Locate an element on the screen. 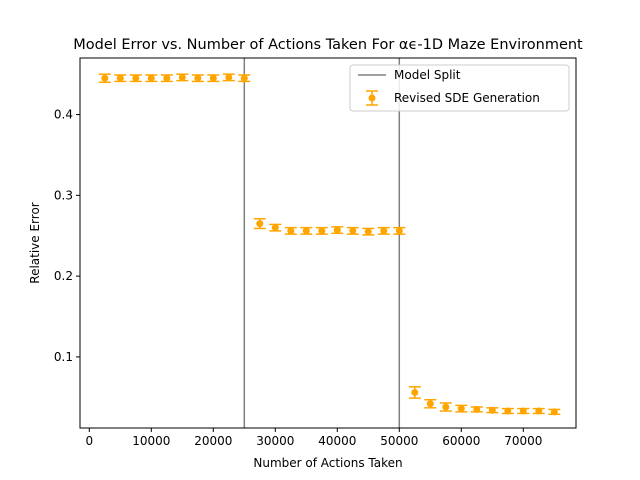  x-axis: 0 10000 20000 30000 40000 50000 60000 70000 is located at coordinates (313, 438).